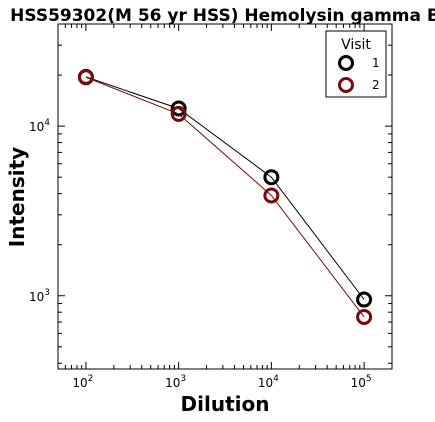 Image resolution: width=435 pixels, height=422 pixels. Describe the element at coordinates (225, 404) in the screenshot. I see `x-axis-label: Dilution` at that location.